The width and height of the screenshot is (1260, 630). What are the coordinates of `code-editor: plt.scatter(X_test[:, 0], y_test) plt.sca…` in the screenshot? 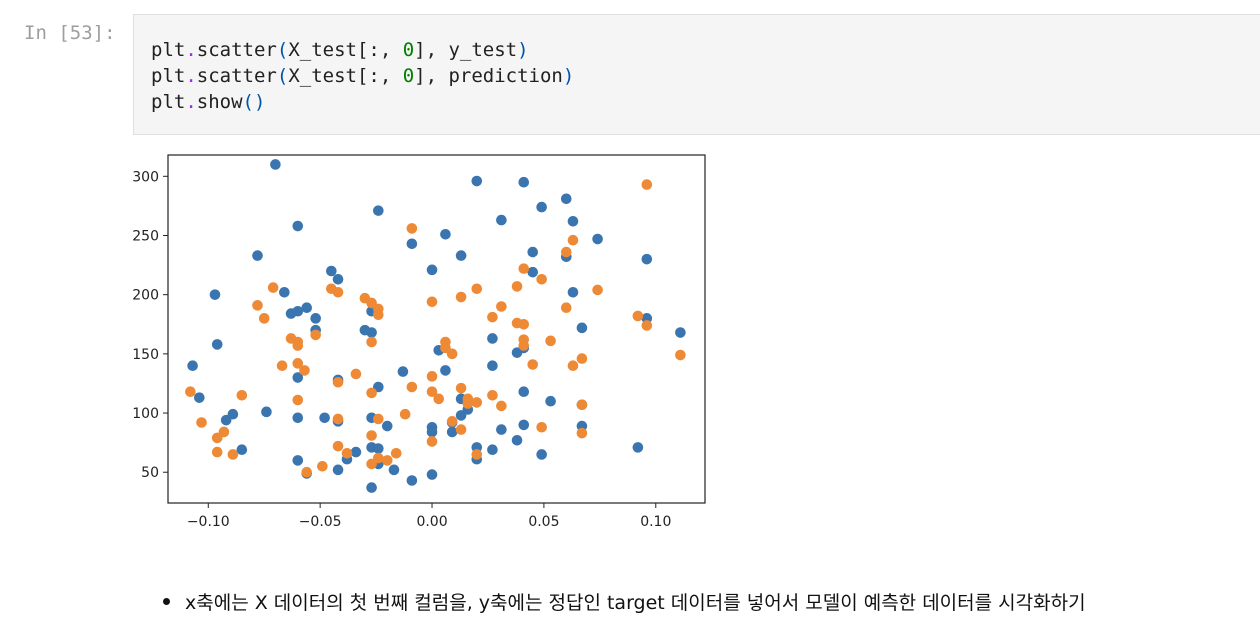 It's located at (362, 76).